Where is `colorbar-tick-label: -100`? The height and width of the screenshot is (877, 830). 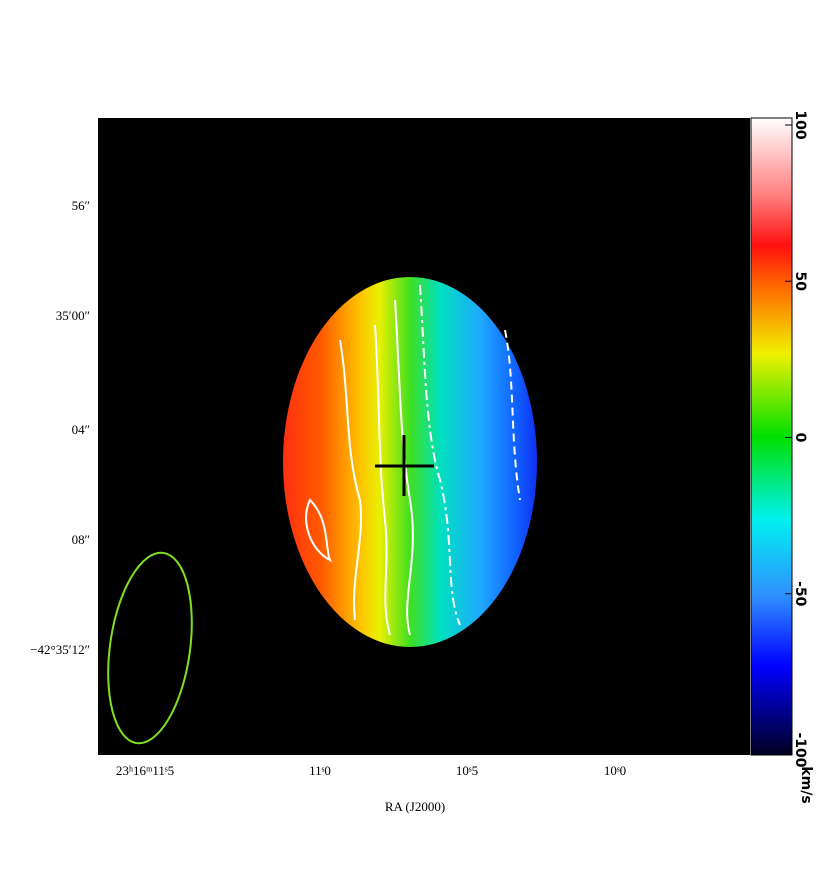
colorbar-tick-label: -100 is located at coordinates (800, 749).